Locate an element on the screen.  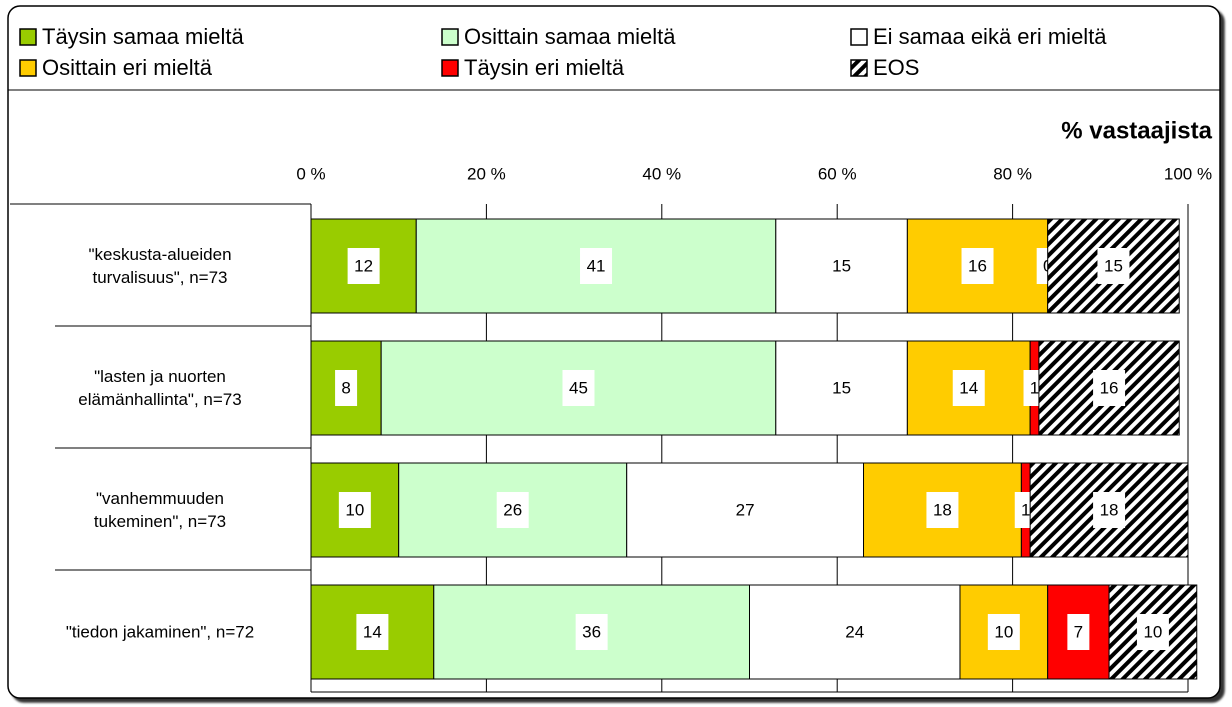
legend-label: Täysin samaa mieltä is located at coordinates (143, 36).